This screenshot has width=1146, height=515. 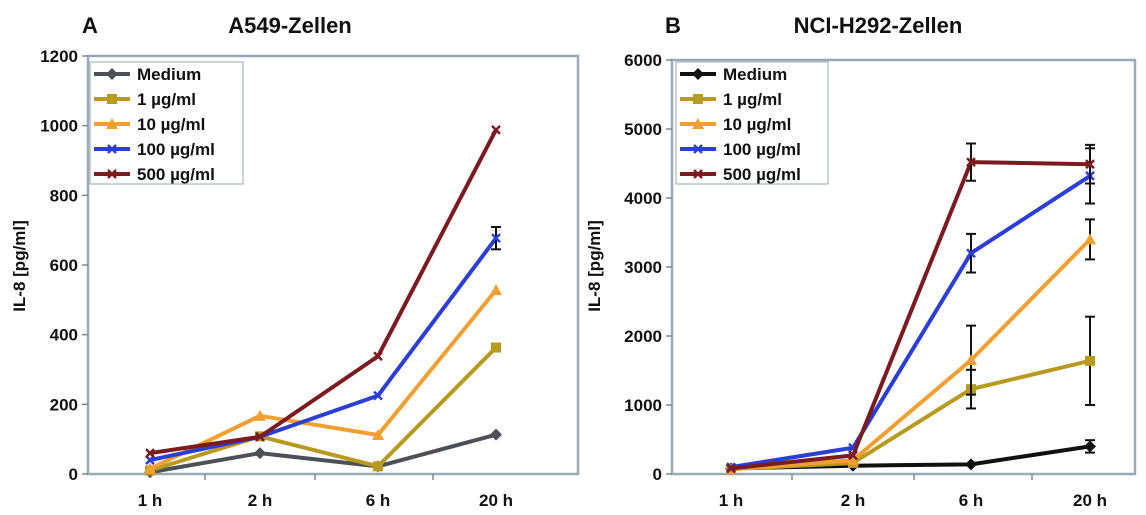 What do you see at coordinates (323, 453) in the screenshot?
I see `series-line-medium` at bounding box center [323, 453].